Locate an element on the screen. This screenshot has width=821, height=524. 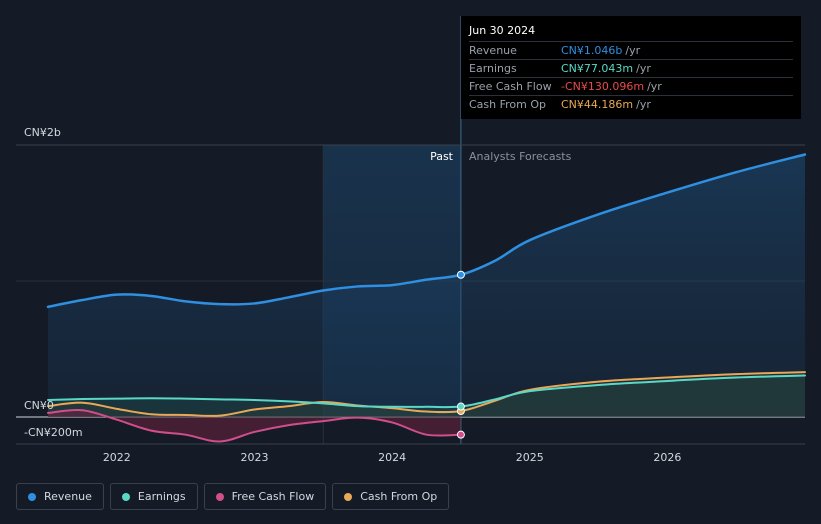
tooltip-value: CN¥44.186m is located at coordinates (597, 104).